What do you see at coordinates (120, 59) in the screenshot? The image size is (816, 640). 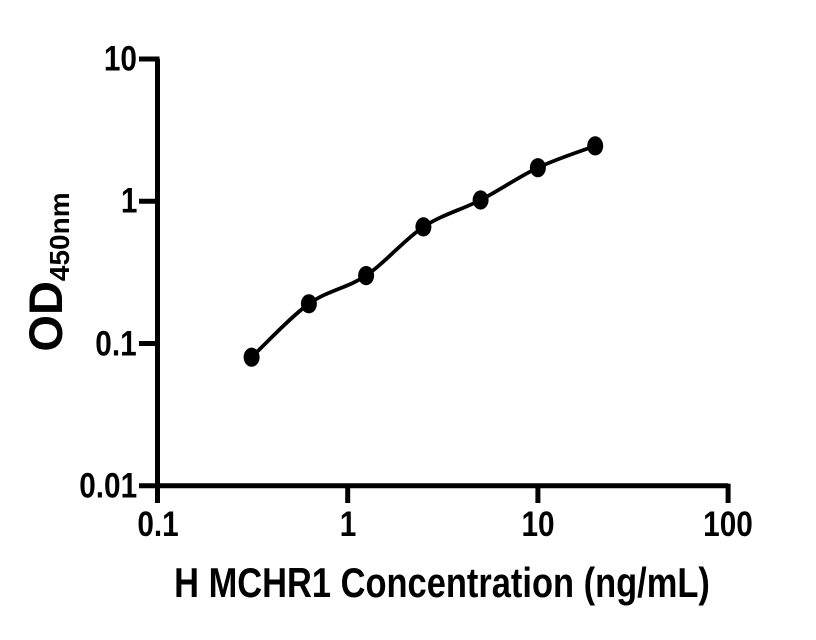 I see `y-tick-label: 10` at bounding box center [120, 59].